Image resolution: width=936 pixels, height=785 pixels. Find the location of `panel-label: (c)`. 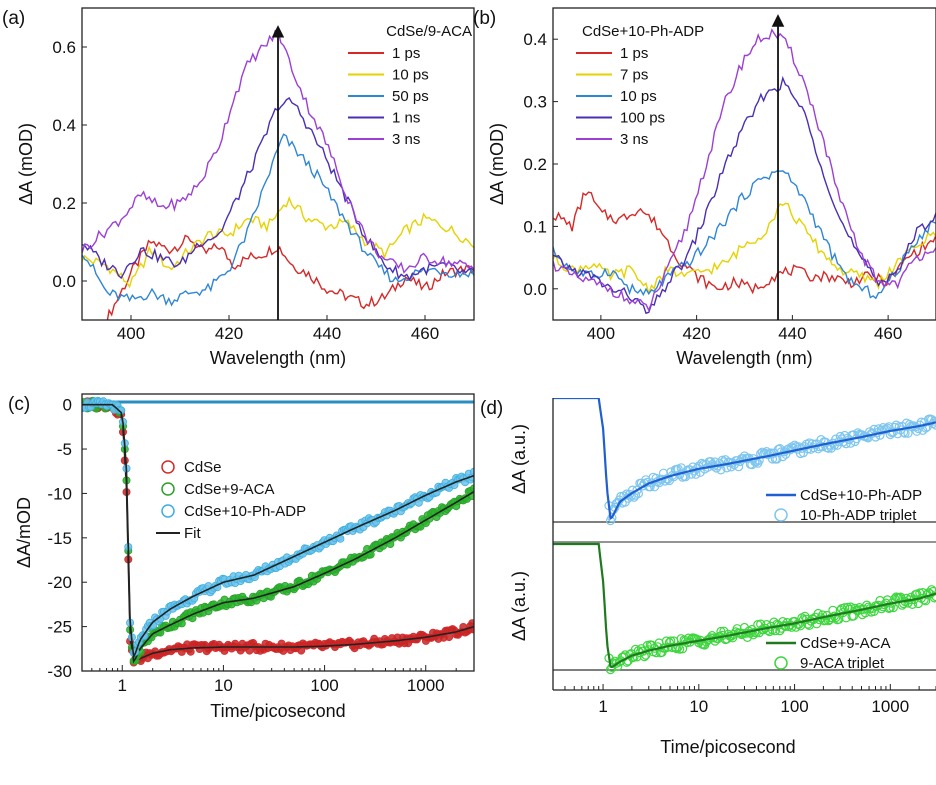

panel-label: (c) is located at coordinates (19, 404).